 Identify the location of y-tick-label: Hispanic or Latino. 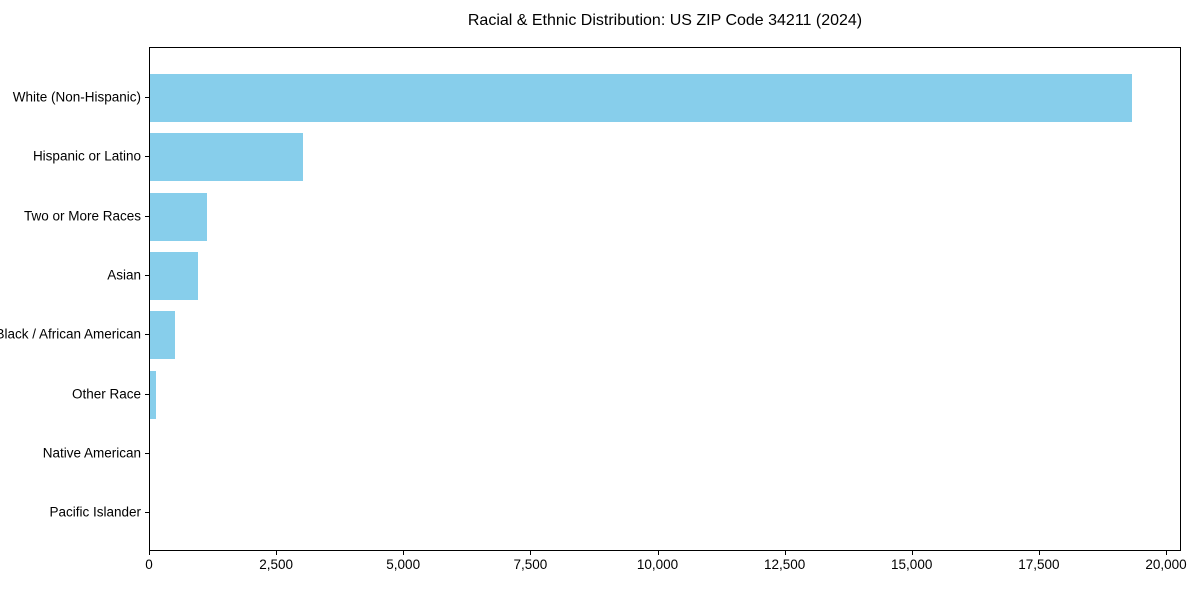
(86, 156).